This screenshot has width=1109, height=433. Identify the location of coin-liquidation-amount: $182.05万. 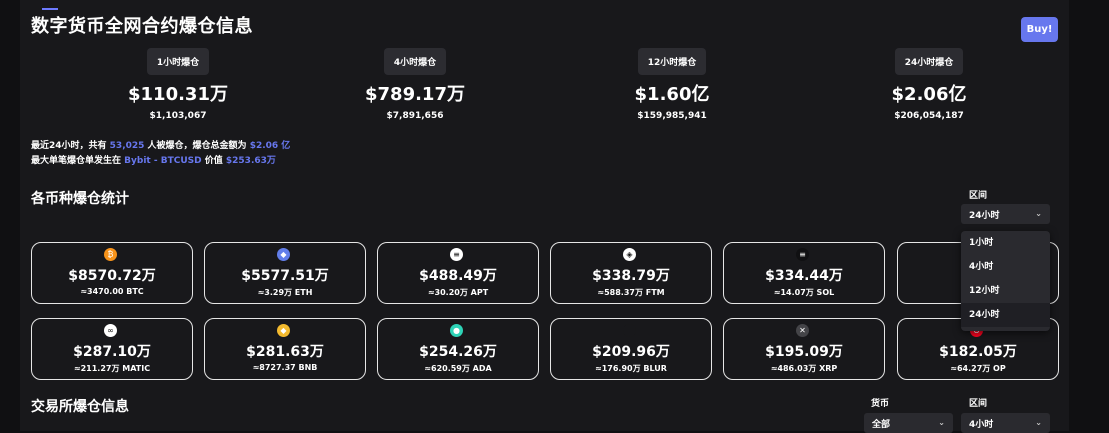
(978, 352).